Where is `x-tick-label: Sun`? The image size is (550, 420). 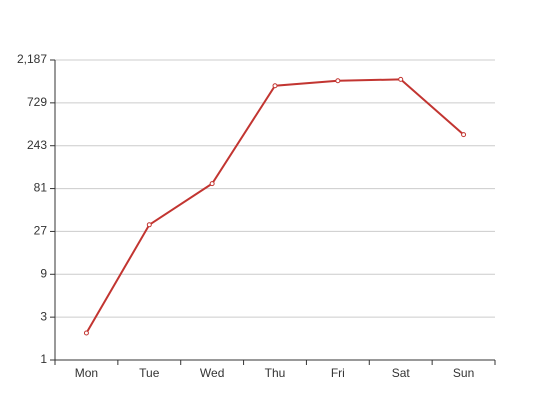 x-tick-label: Sun is located at coordinates (463, 373).